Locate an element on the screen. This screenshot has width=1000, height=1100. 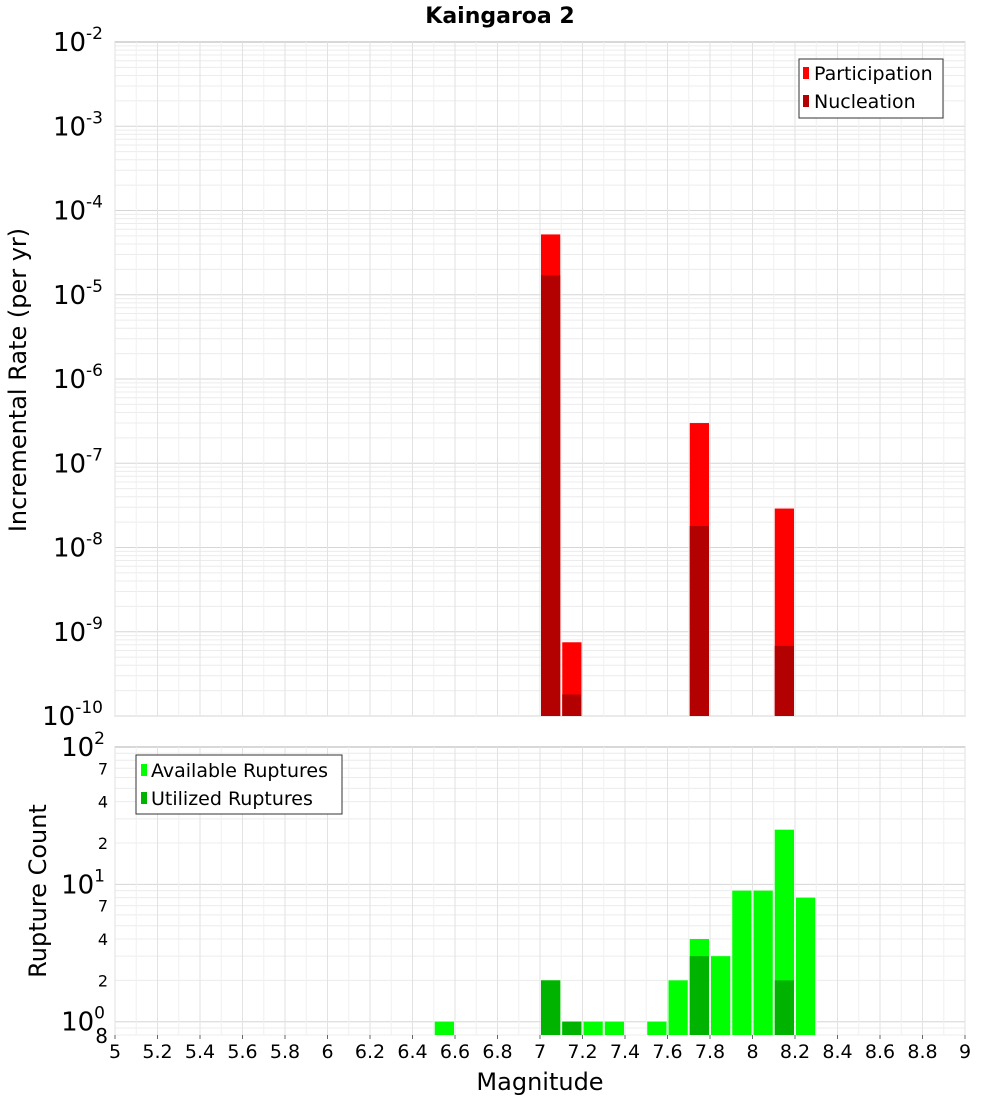
rate-legend-box is located at coordinates (871, 88).